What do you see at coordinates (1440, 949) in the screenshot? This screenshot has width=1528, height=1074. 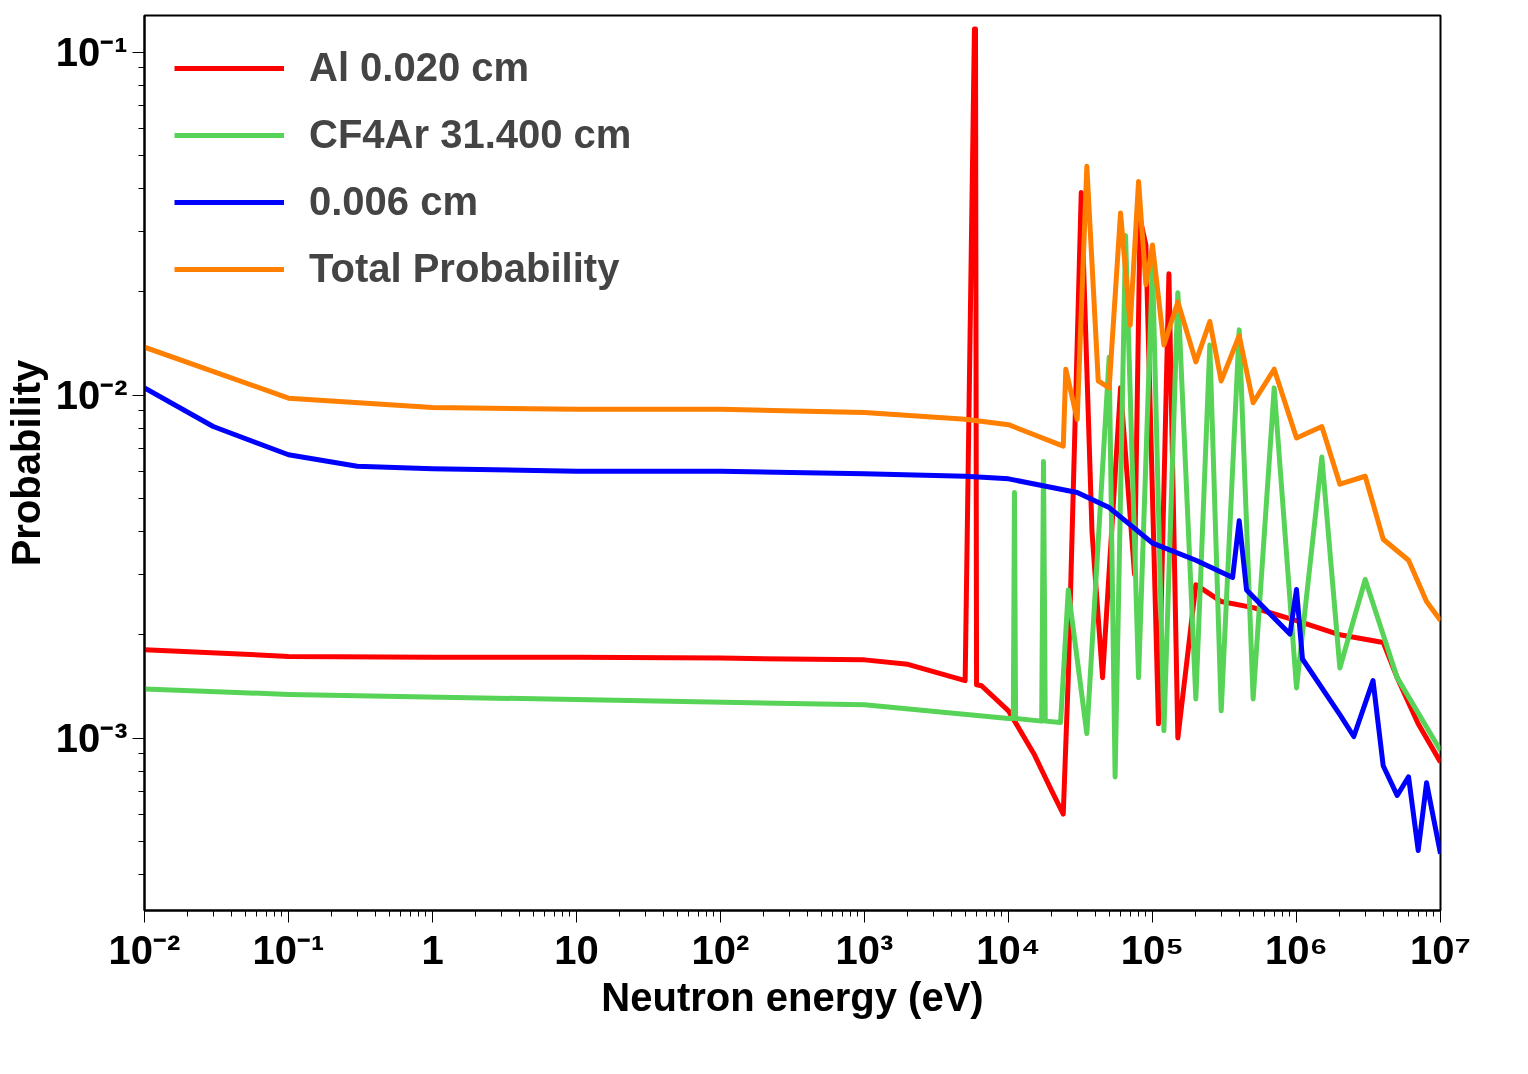 I see `x-tick-label: 10⁷` at bounding box center [1440, 949].